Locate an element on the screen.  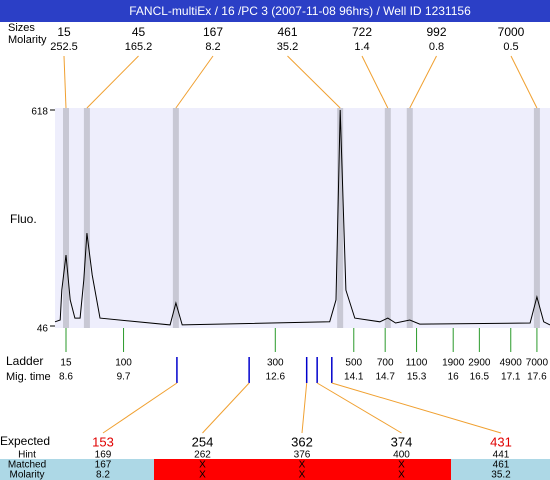
hint: 400 is located at coordinates (401, 455).